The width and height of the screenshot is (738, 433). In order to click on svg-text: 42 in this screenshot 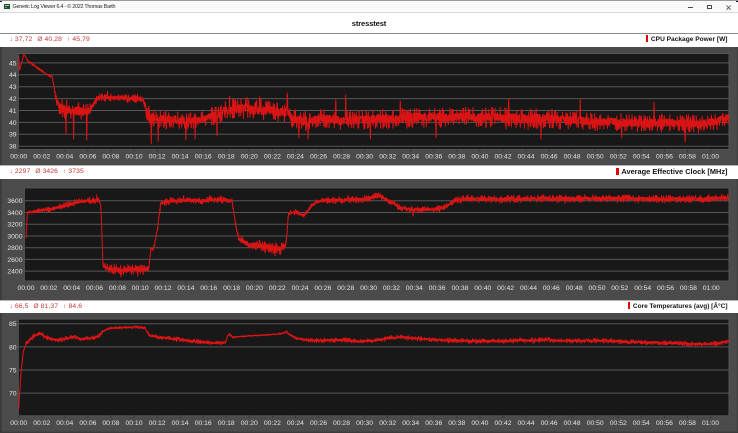, I will do `click(13, 99)`.